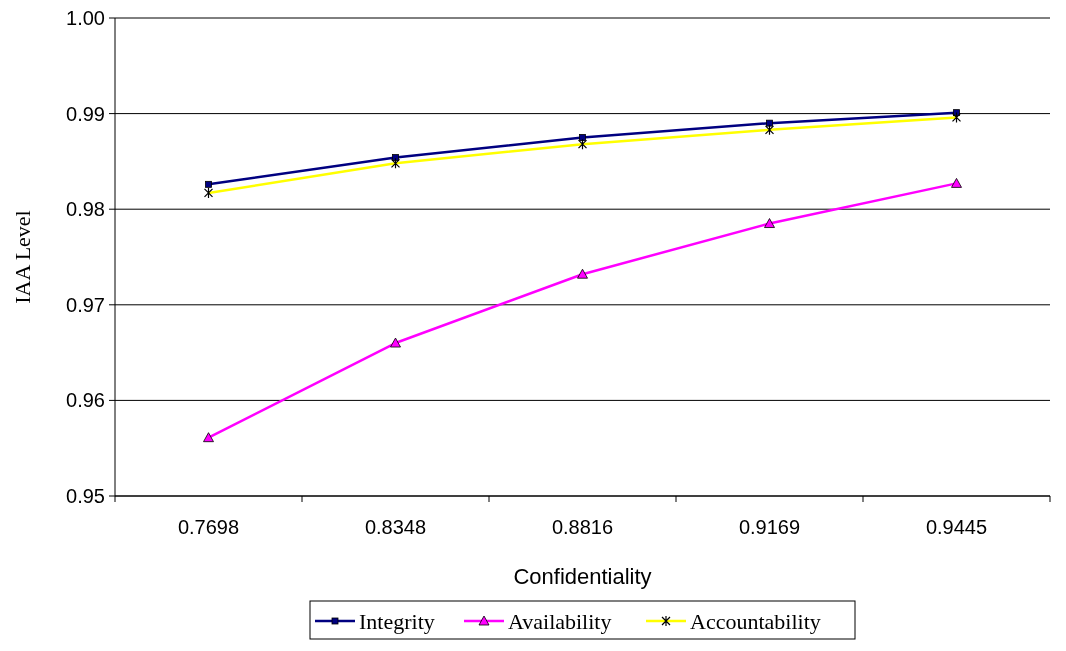  What do you see at coordinates (560, 621) in the screenshot?
I see `legend-label: Availability` at bounding box center [560, 621].